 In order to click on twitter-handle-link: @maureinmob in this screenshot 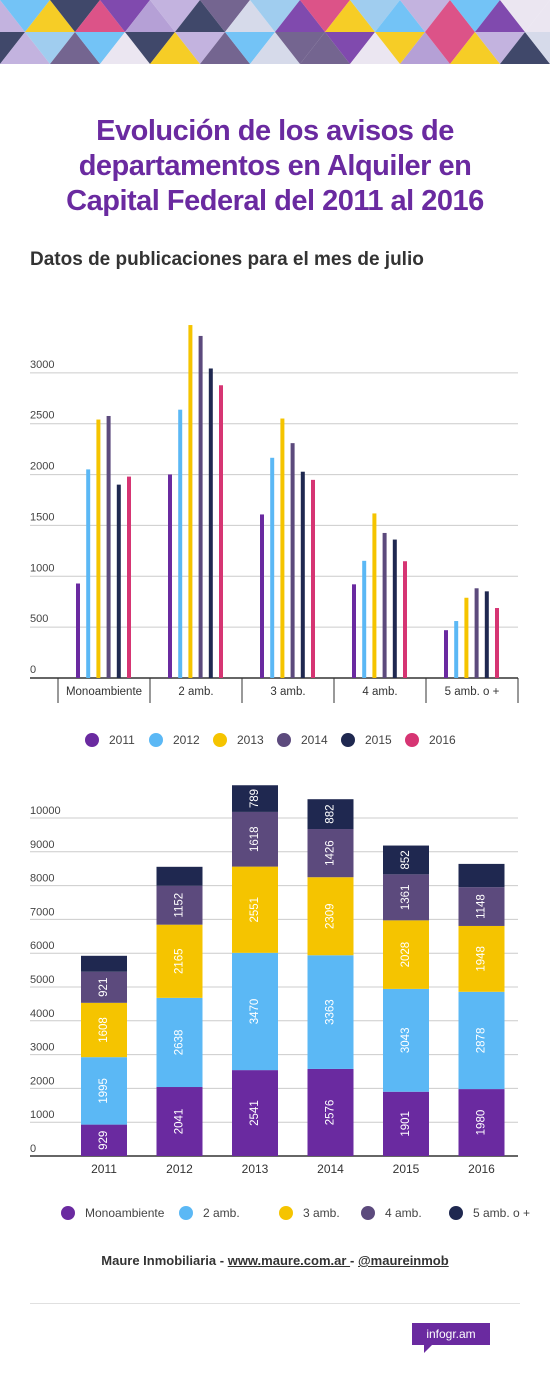, I will do `click(403, 1260)`.